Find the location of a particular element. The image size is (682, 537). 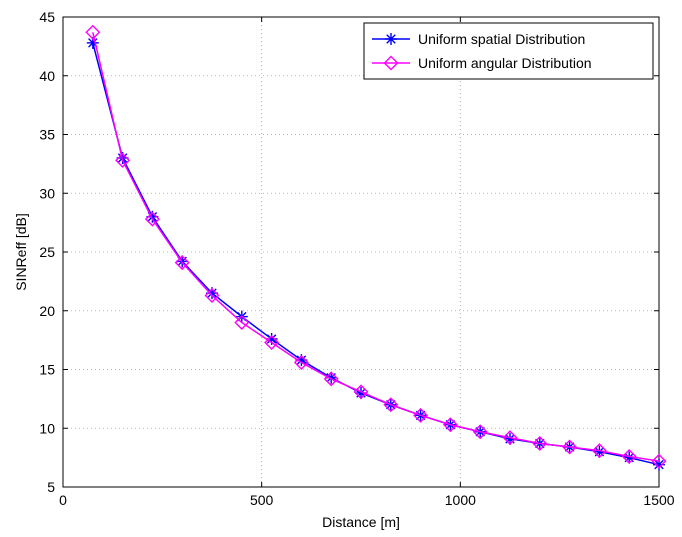

legend-label: Uniform spatial Distribution is located at coordinates (501, 39).